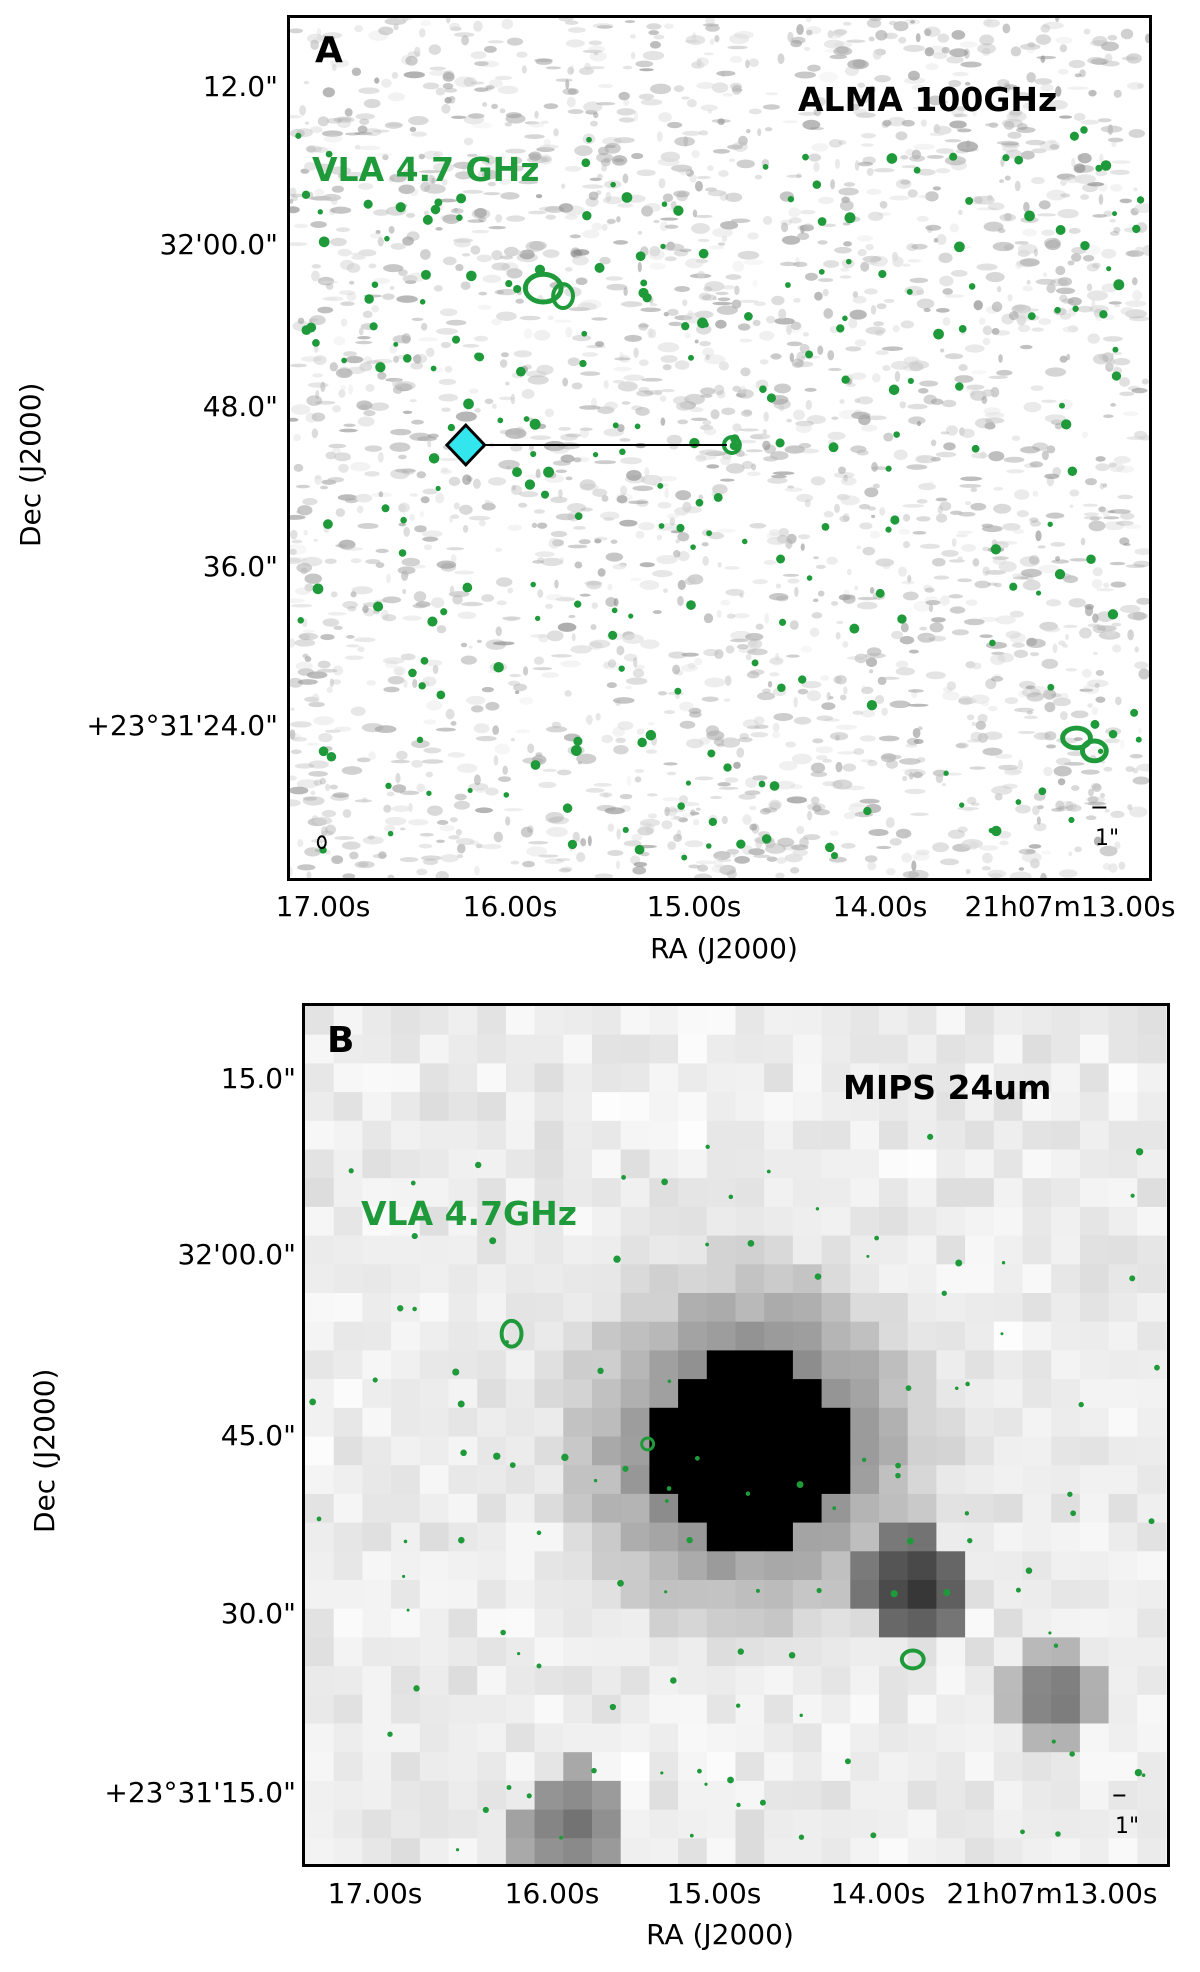 This screenshot has width=1200, height=1972. Describe the element at coordinates (258, 1078) in the screenshot. I see `panel-b-ytick-0: 15.0"` at that location.